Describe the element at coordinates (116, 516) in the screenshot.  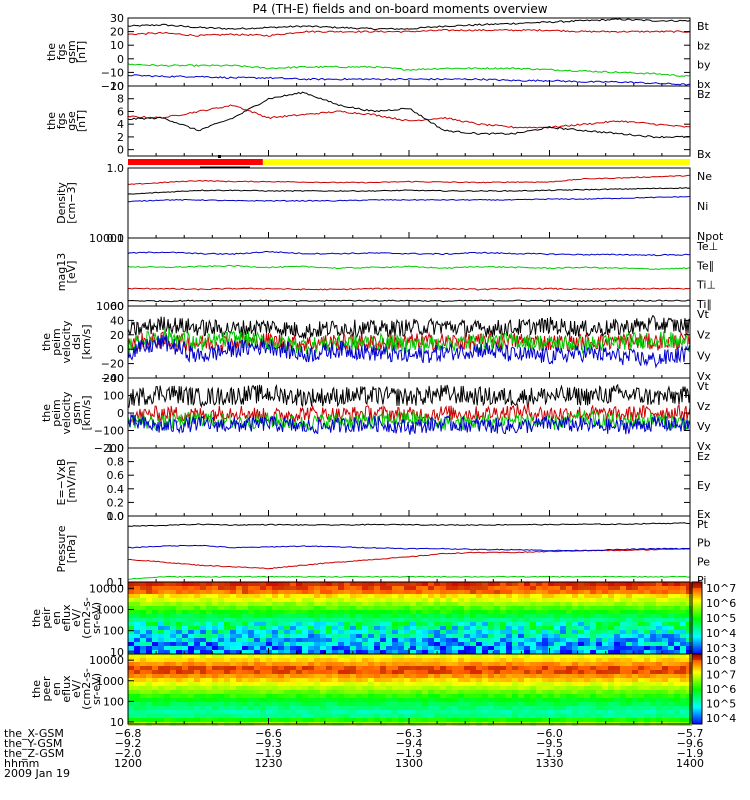
I see `ytick-label: 1.0` at that location.